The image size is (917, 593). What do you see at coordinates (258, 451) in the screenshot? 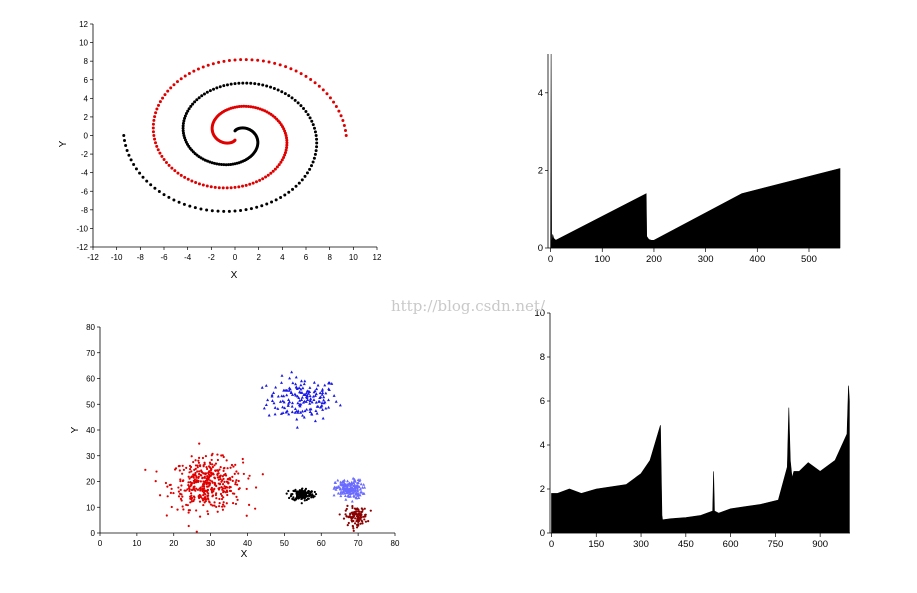
I see `cluster-points` at bounding box center [258, 451].